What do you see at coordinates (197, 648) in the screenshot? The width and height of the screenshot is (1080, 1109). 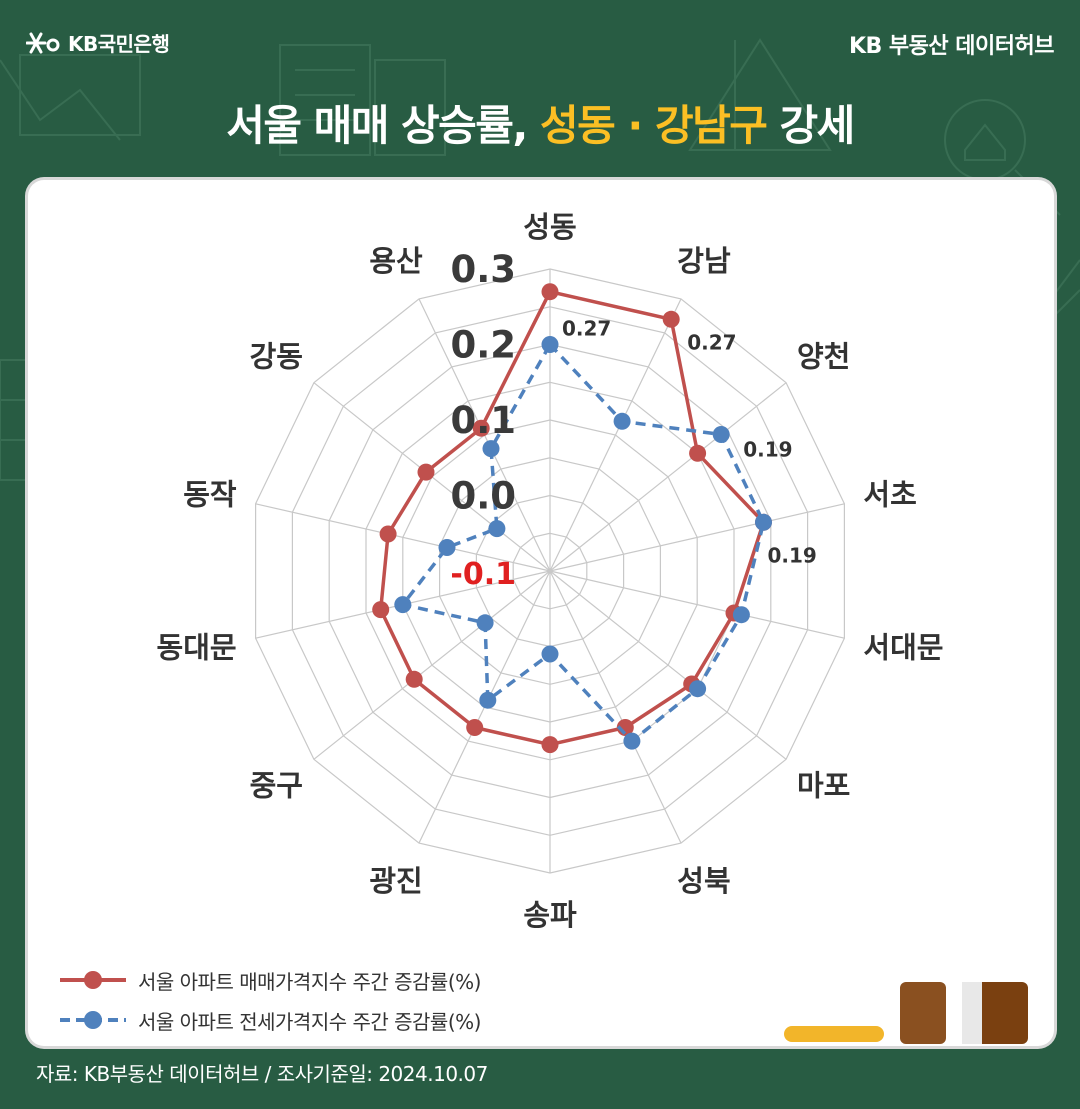 I see `category-label: 동대문` at bounding box center [197, 648].